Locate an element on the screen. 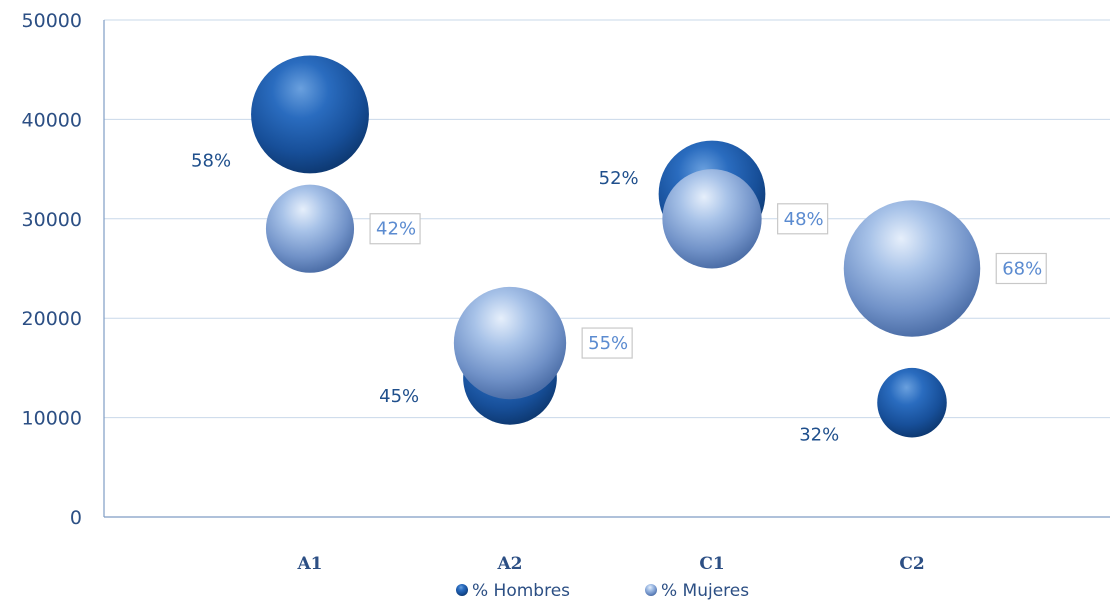 The image size is (1118, 604). data-label-mujeres-a2: 55% is located at coordinates (608, 343).